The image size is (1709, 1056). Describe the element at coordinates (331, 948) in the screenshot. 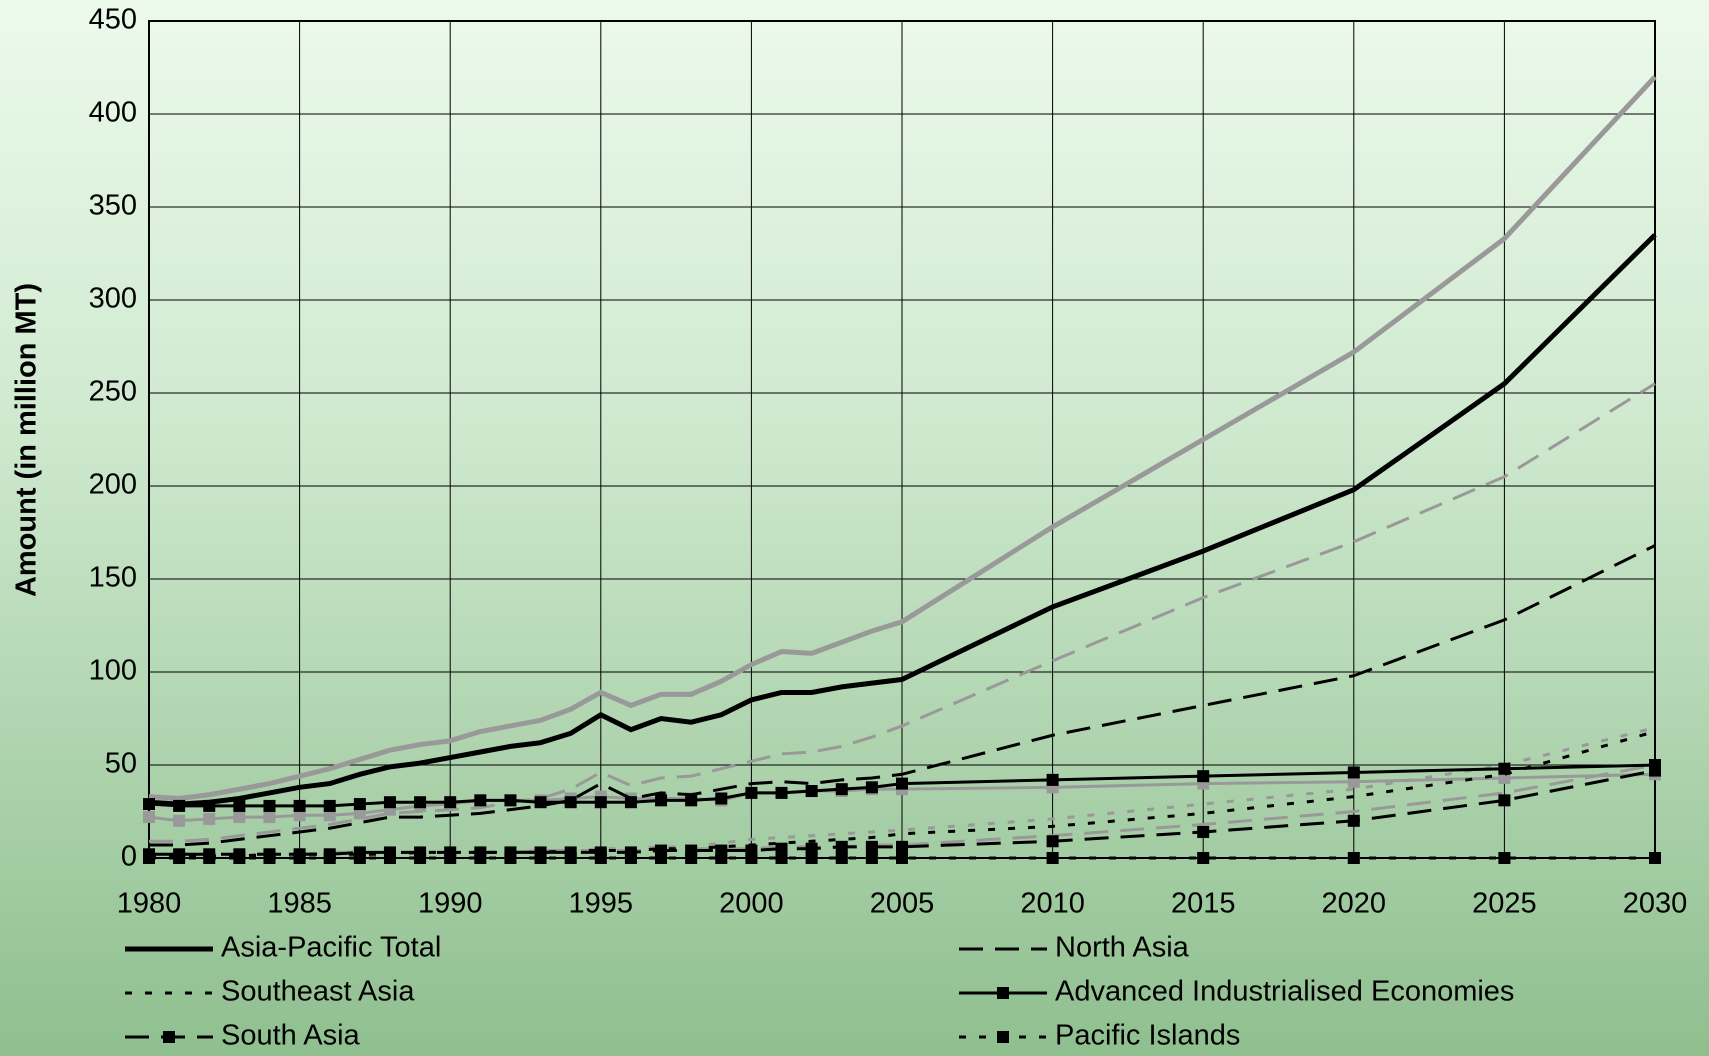

I see `legend-label: Asia-Pacific Total` at that location.